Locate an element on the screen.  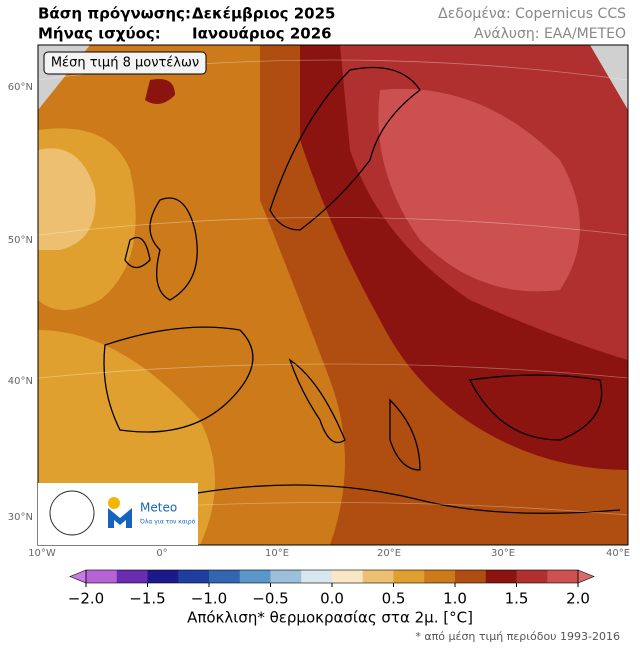
base-value: Δεκέμβριος 2025 is located at coordinates (264, 14).